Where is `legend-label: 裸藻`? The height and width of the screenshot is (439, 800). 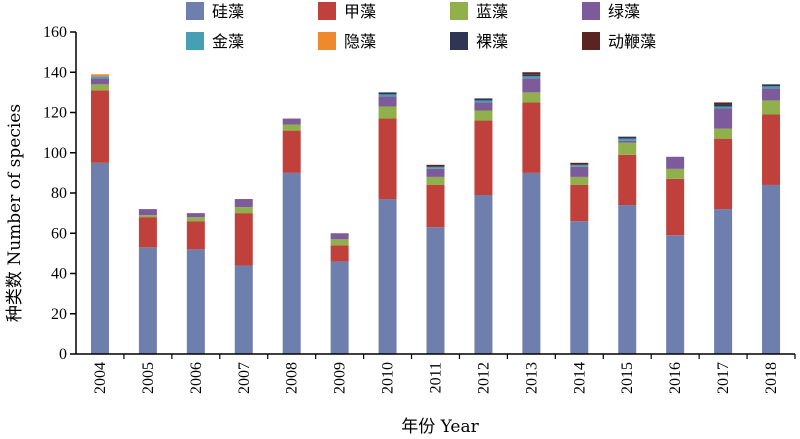
legend-label: 裸藻 is located at coordinates (492, 41).